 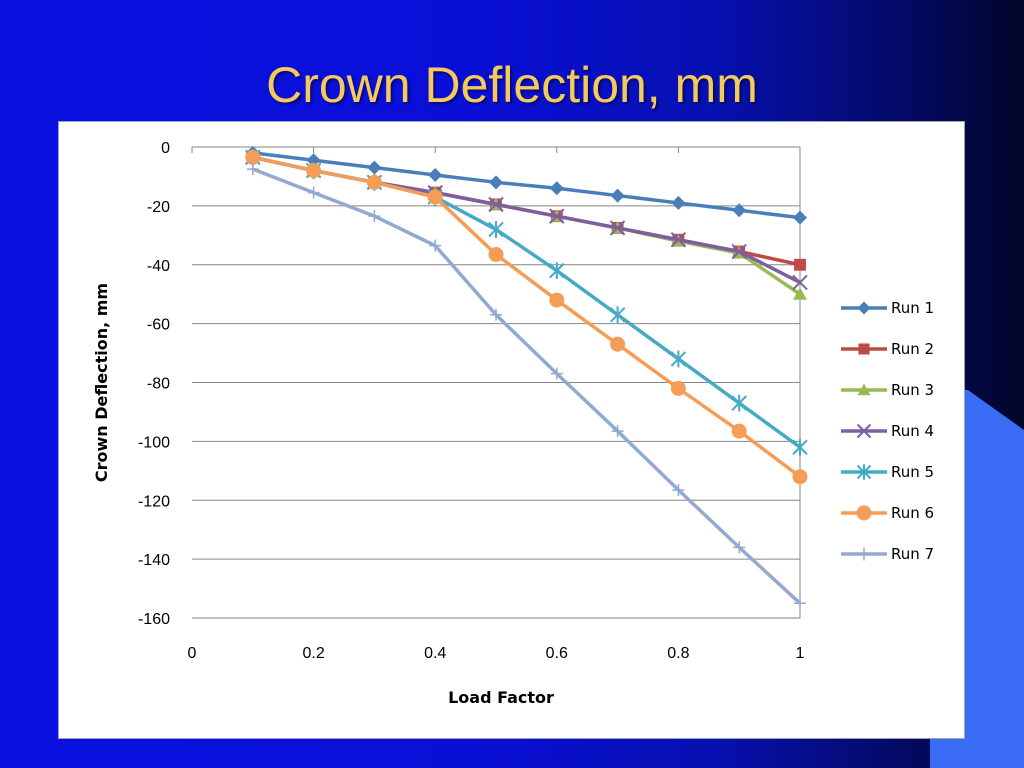 I want to click on y-tick-label: -160, so click(x=154, y=619).